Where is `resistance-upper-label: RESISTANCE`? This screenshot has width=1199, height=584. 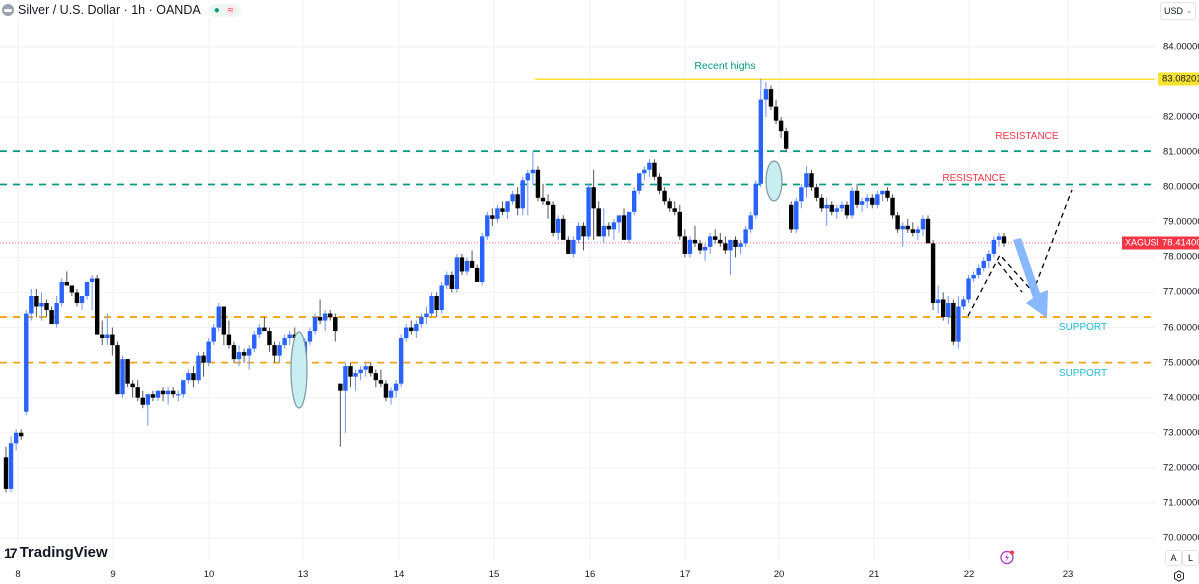
resistance-upper-label: RESISTANCE is located at coordinates (1027, 136).